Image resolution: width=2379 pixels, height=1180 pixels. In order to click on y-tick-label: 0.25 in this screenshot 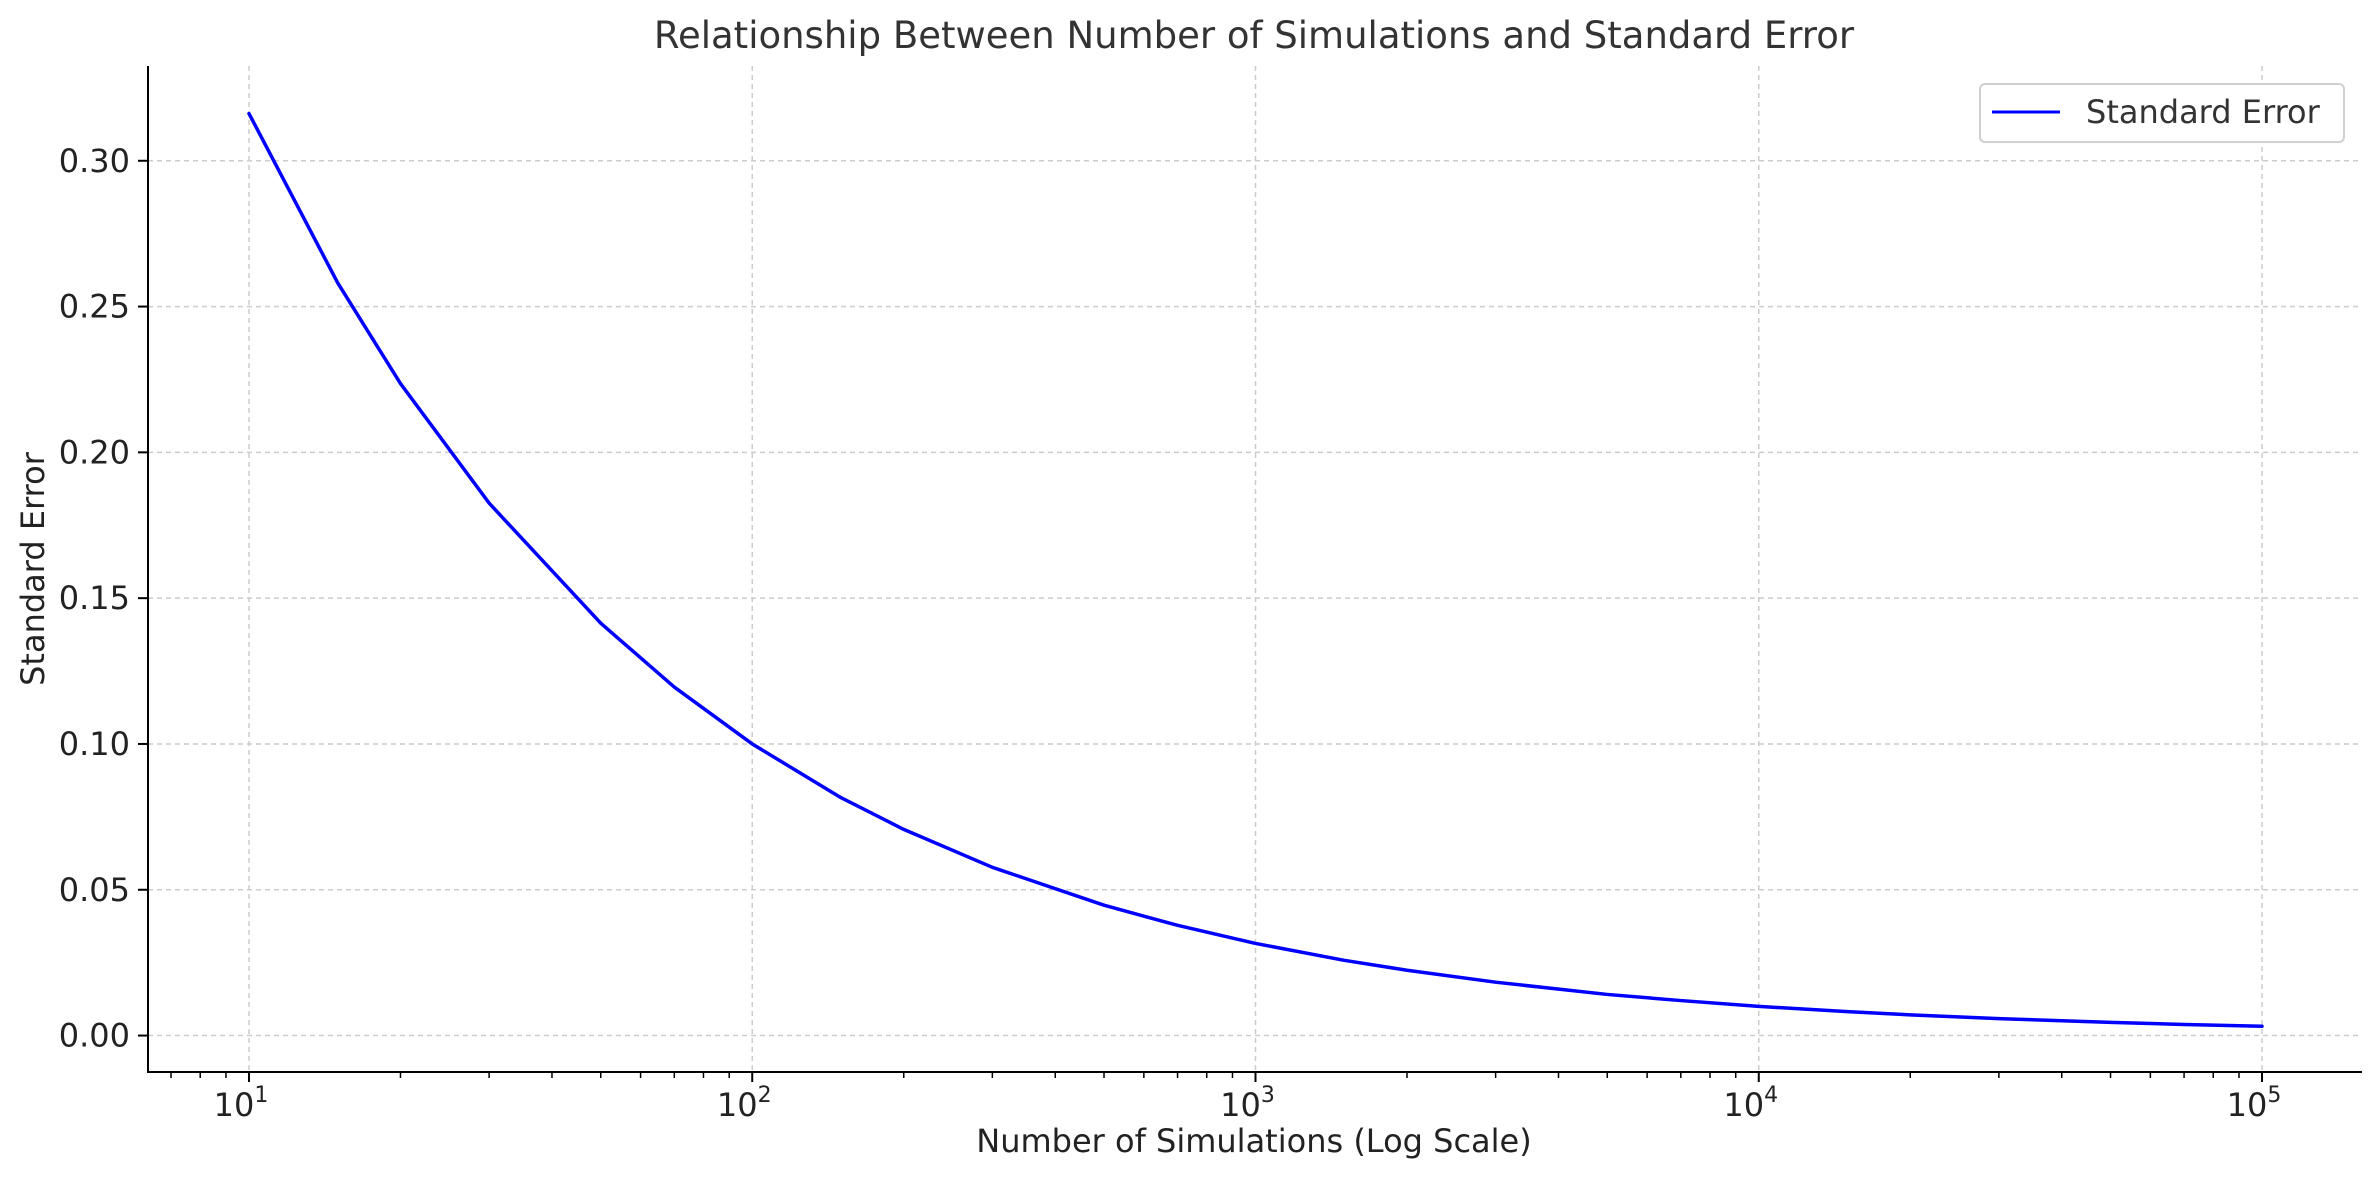, I will do `click(94, 307)`.